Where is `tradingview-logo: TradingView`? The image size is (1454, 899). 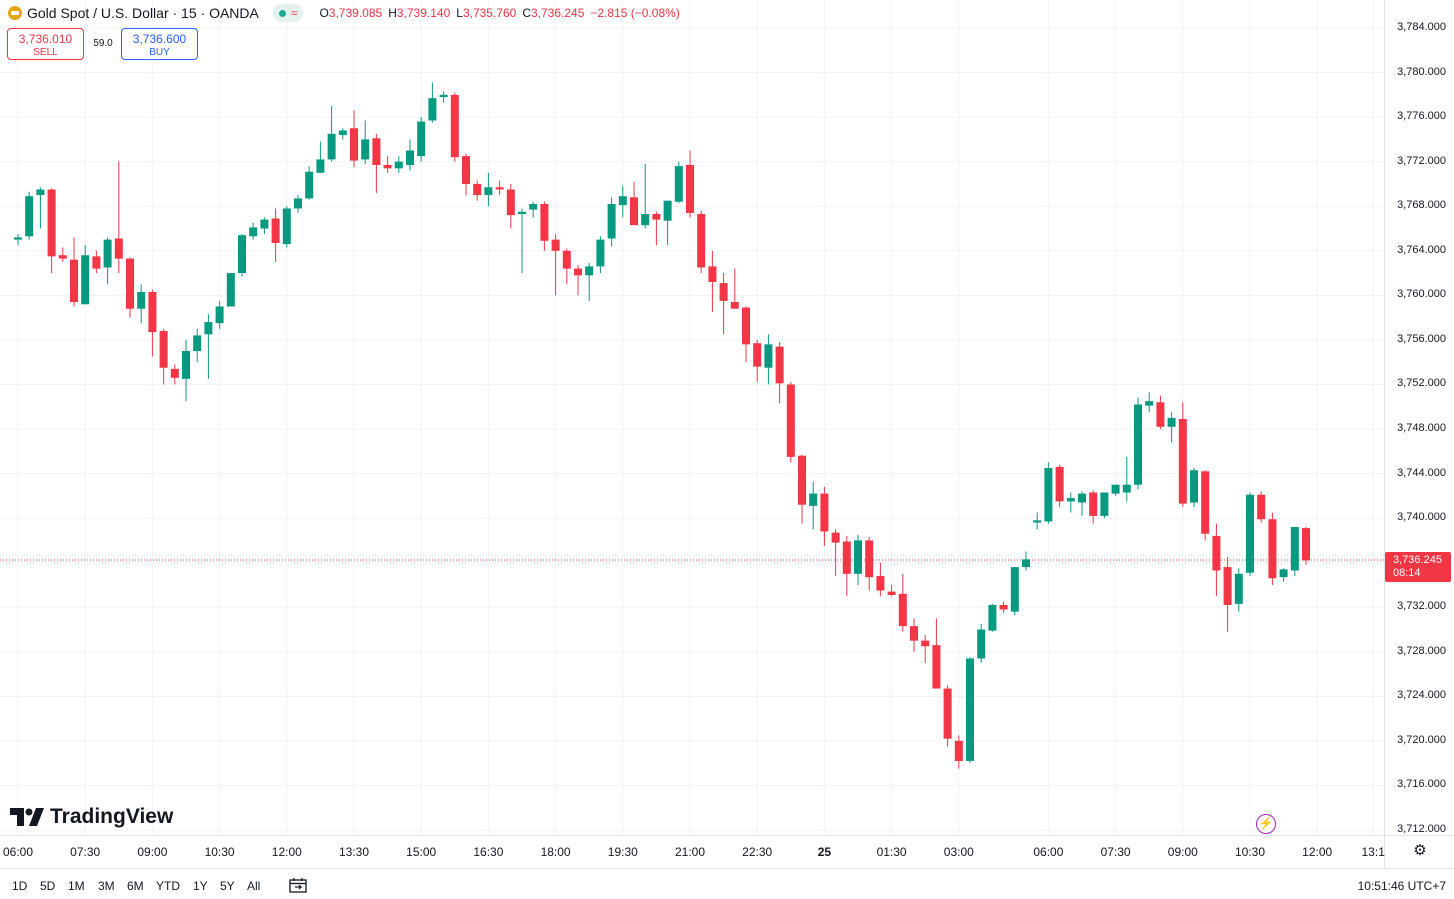
tradingview-logo: TradingView is located at coordinates (91, 817).